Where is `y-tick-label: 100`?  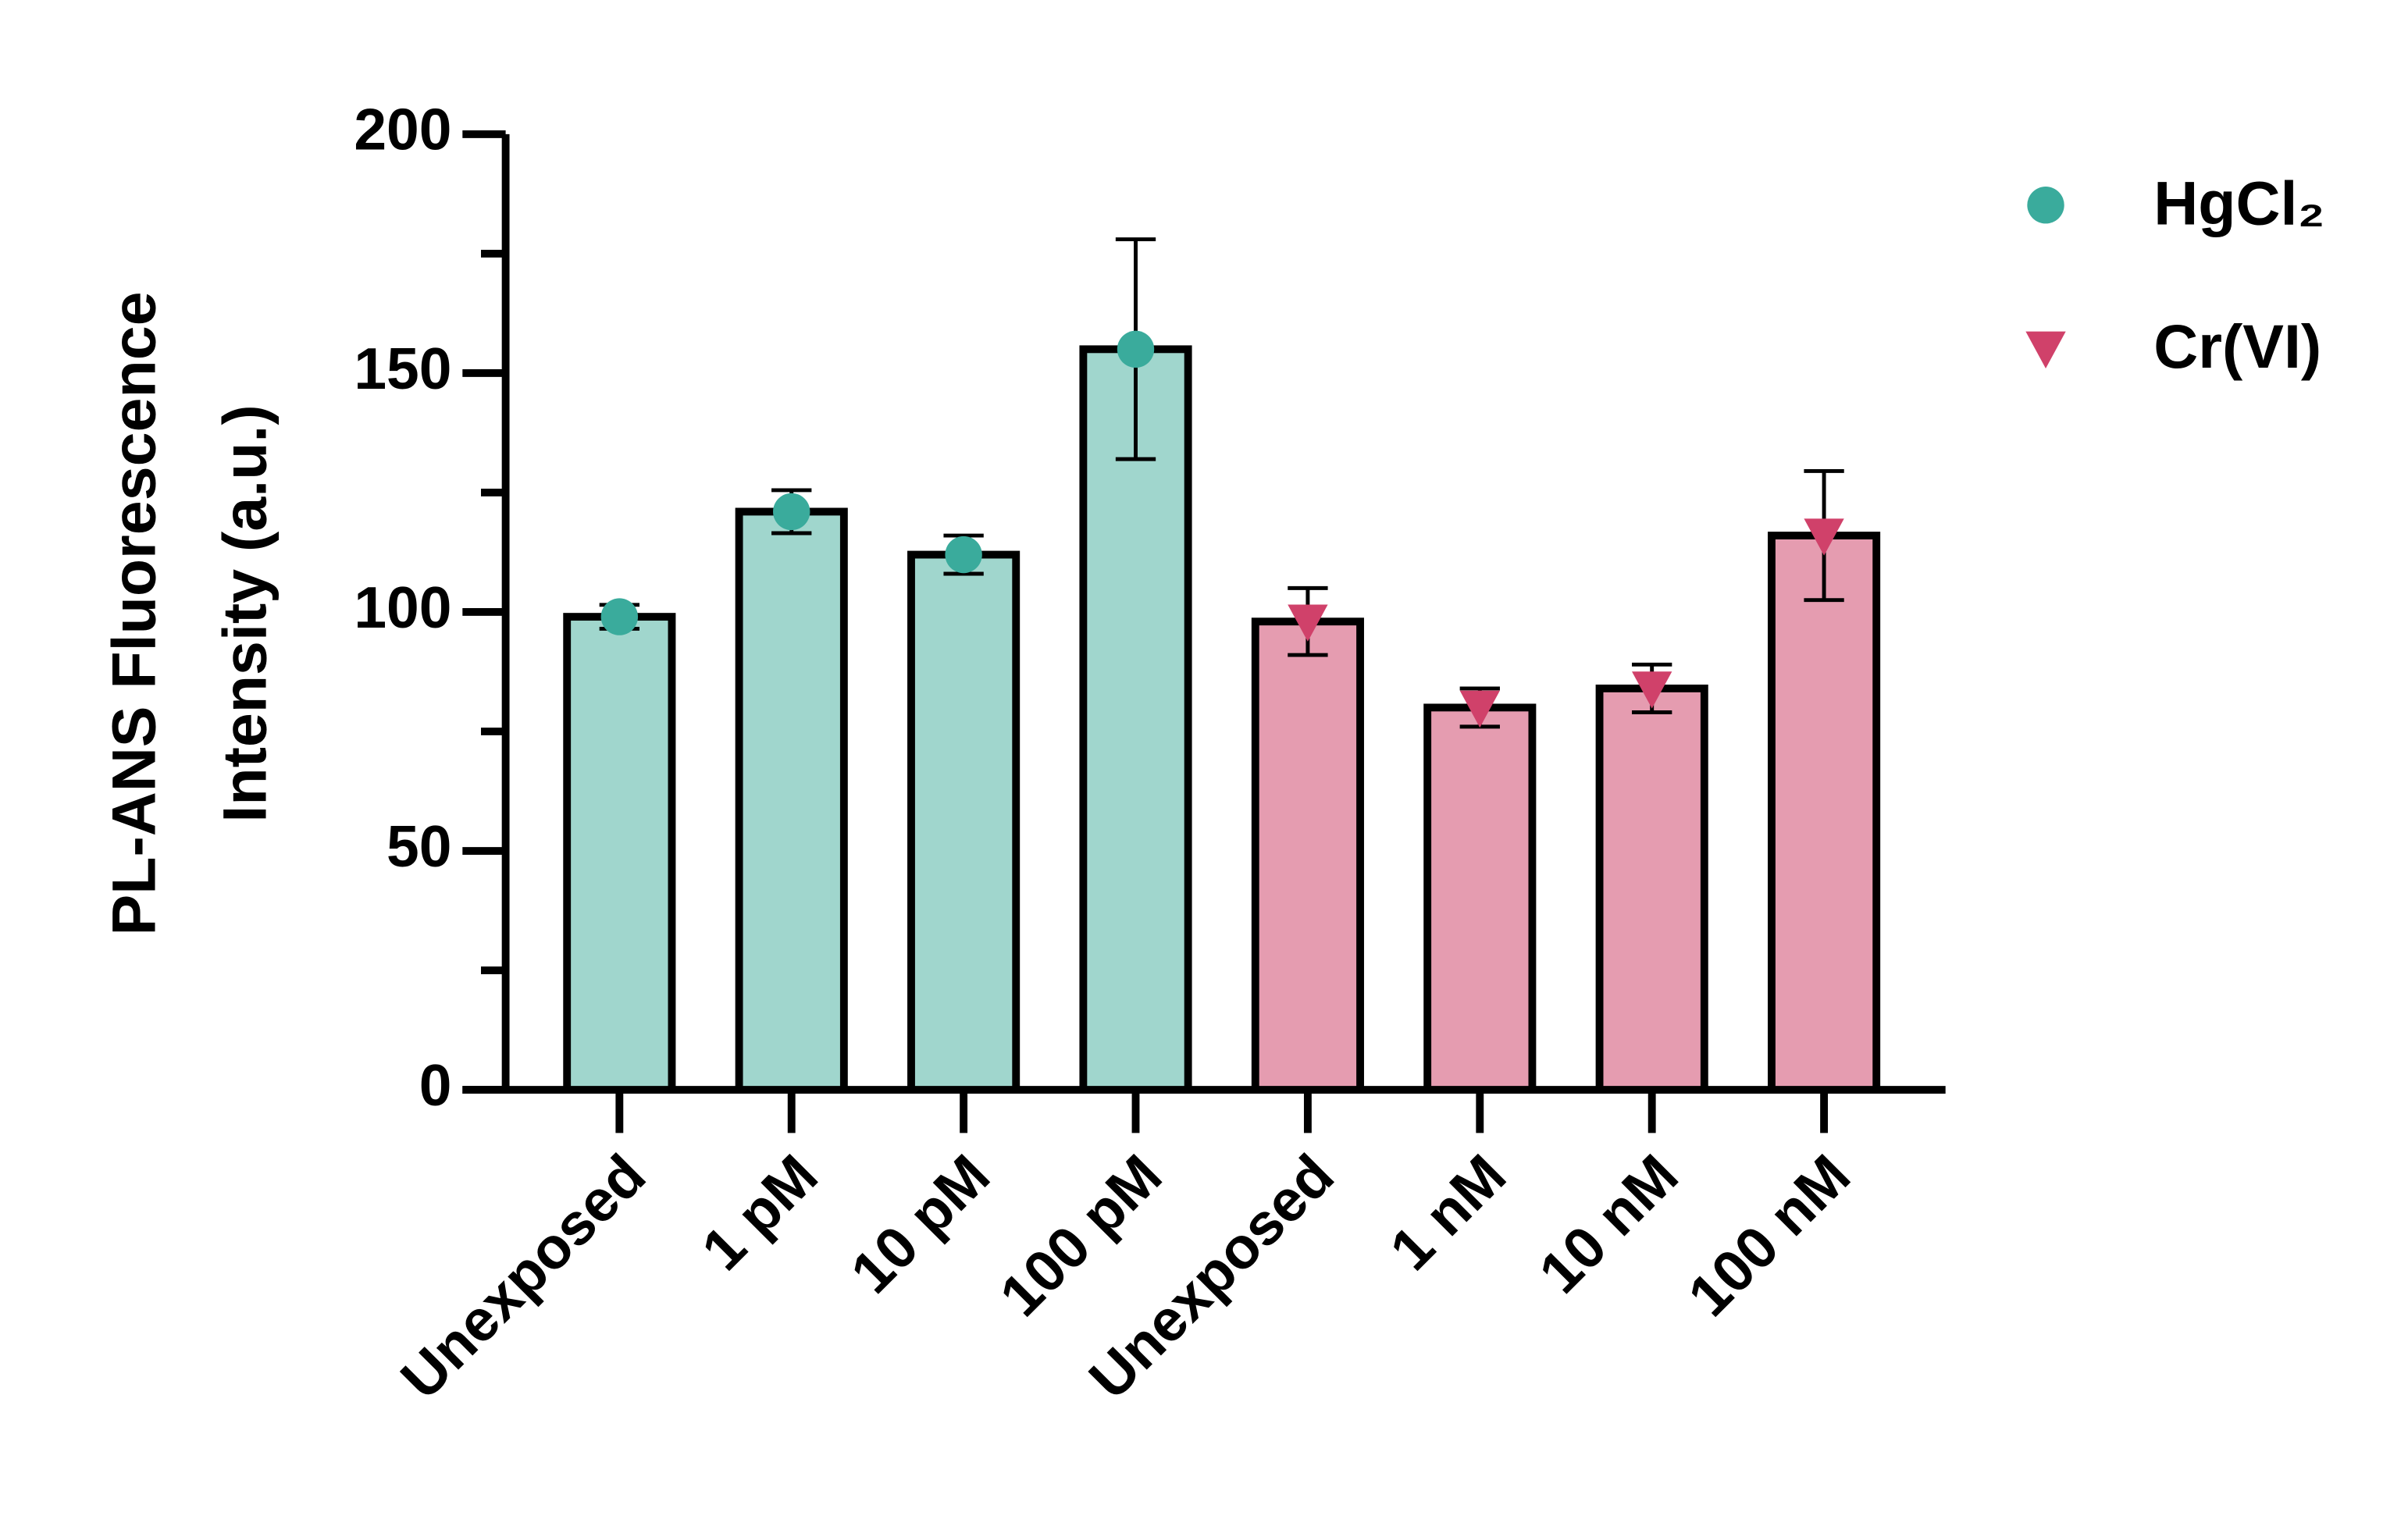 y-tick-label: 100 is located at coordinates (402, 608).